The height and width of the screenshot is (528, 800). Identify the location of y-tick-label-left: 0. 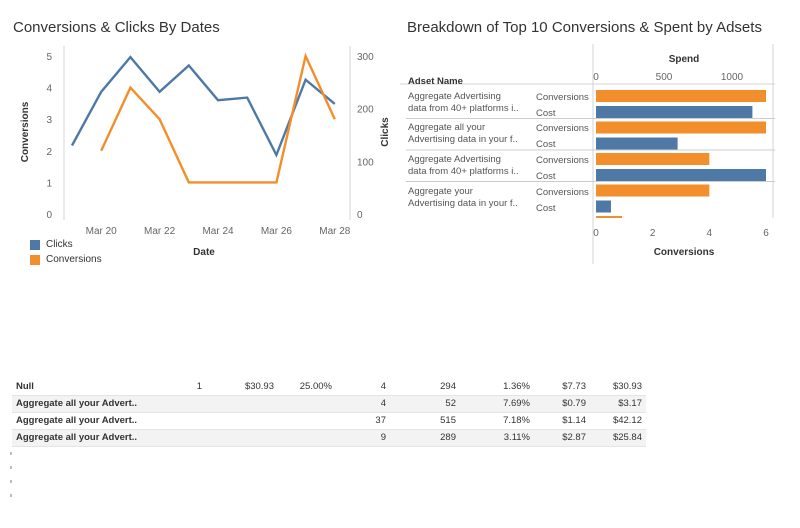
(49, 215).